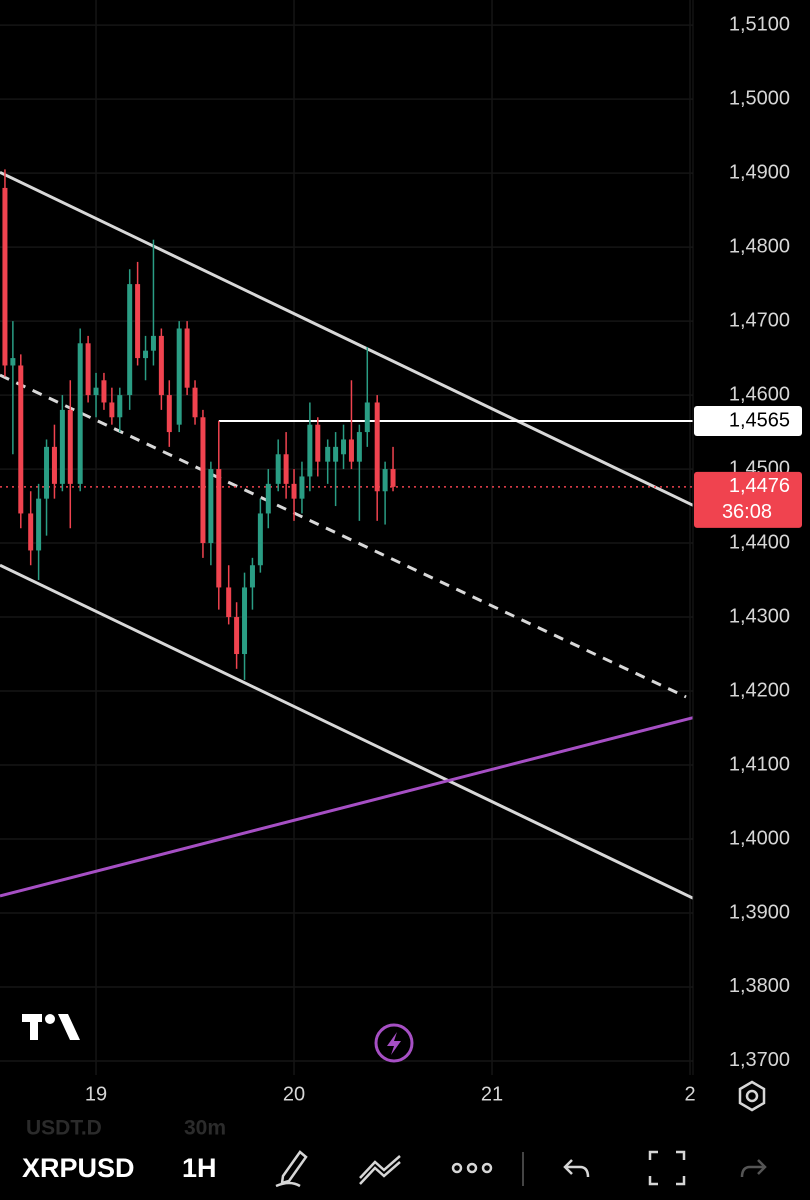 This screenshot has width=810, height=1200. I want to click on undo-button, so click(576, 1168).